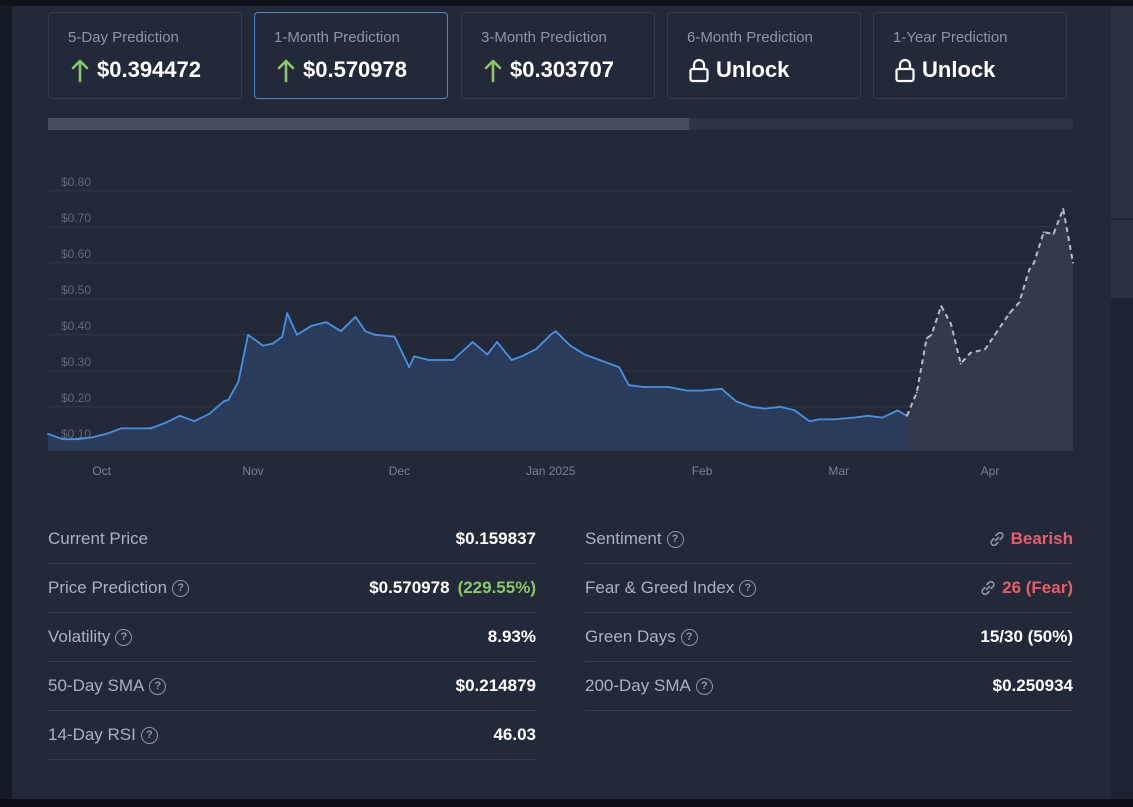  What do you see at coordinates (135, 70) in the screenshot?
I see `card-value: $0.394472` at bounding box center [135, 70].